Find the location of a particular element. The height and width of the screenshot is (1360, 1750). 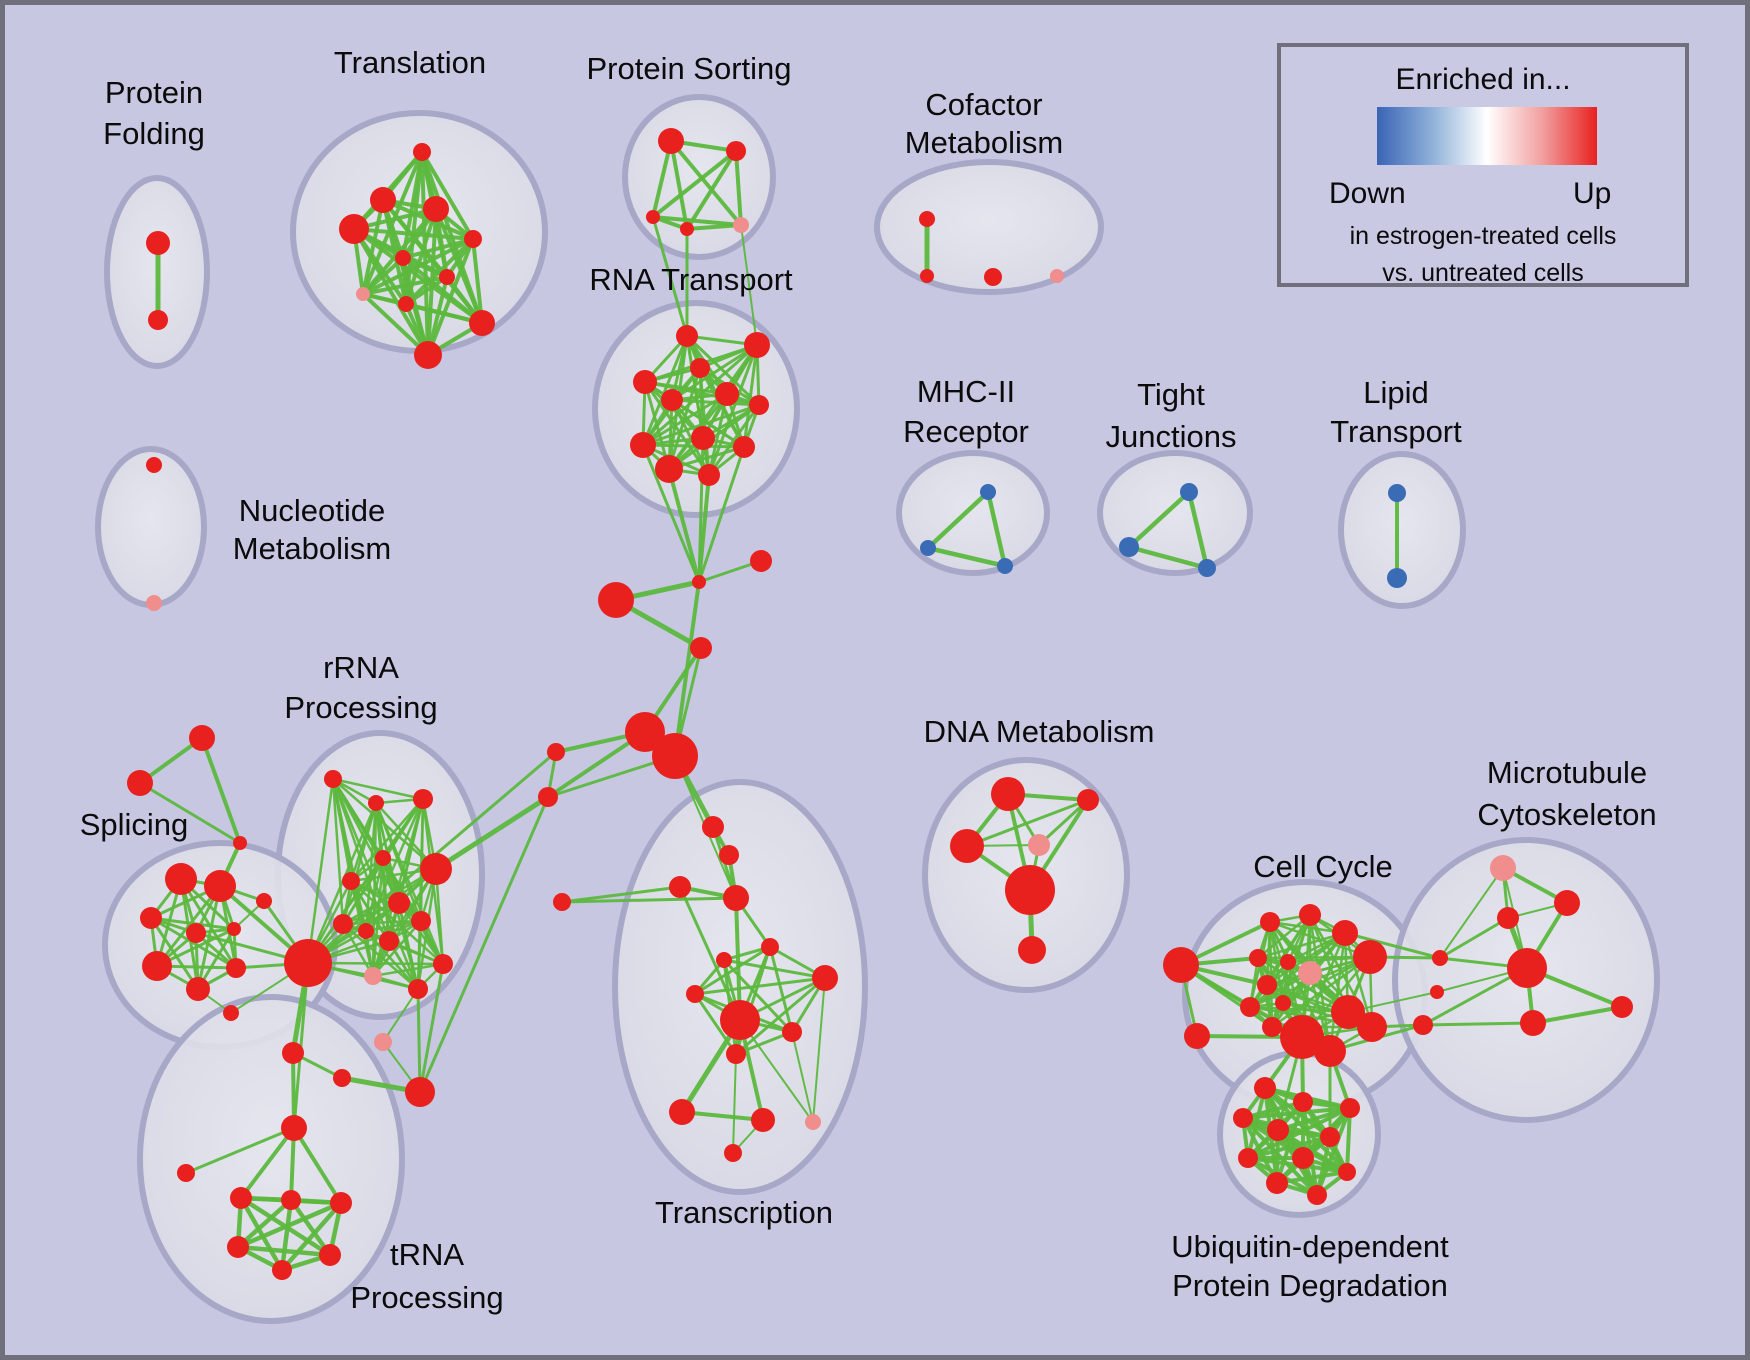

legend-caption-line1: in estrogen-treated cells is located at coordinates (1483, 236).